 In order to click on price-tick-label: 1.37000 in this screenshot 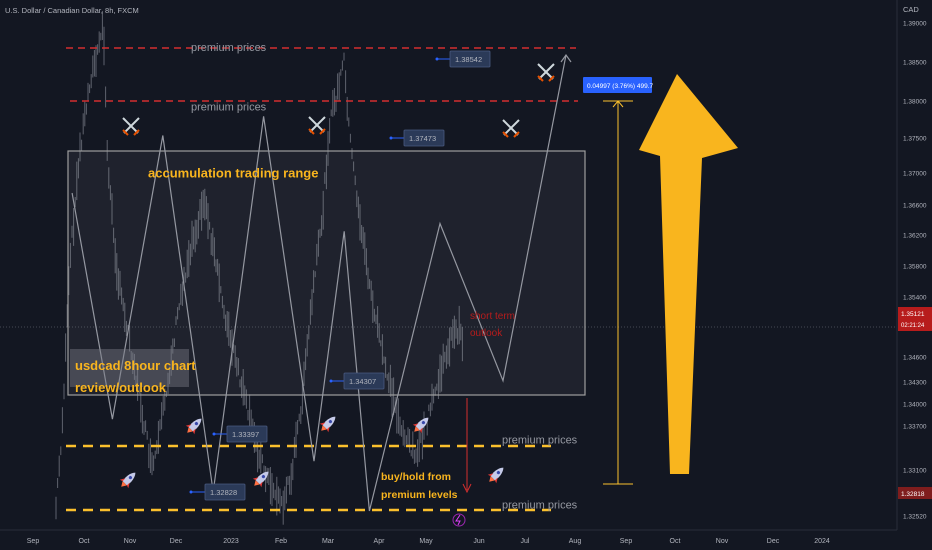, I will do `click(915, 174)`.